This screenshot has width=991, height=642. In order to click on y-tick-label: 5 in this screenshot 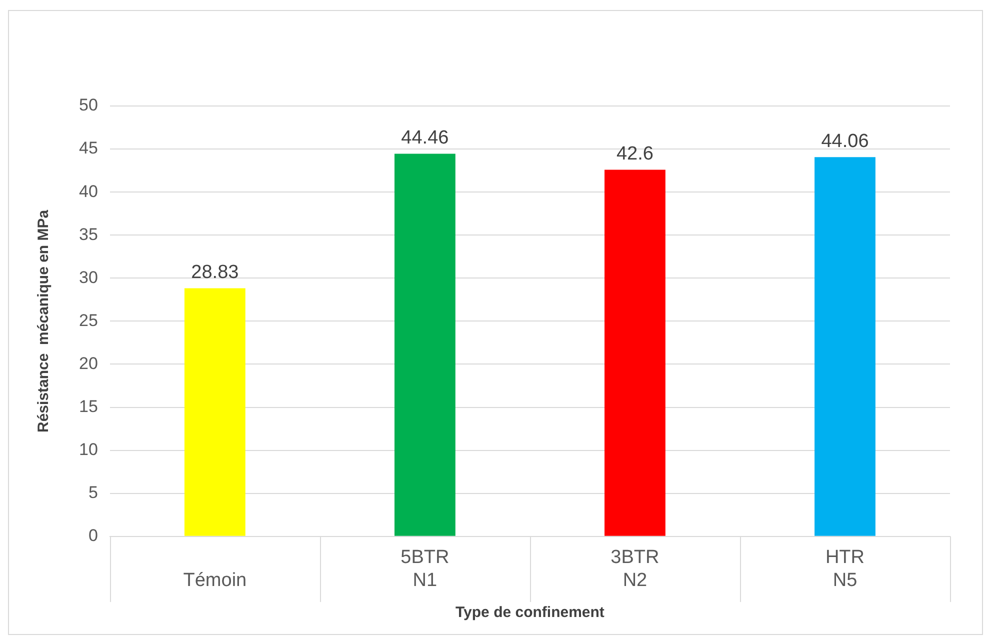, I will do `click(93, 492)`.